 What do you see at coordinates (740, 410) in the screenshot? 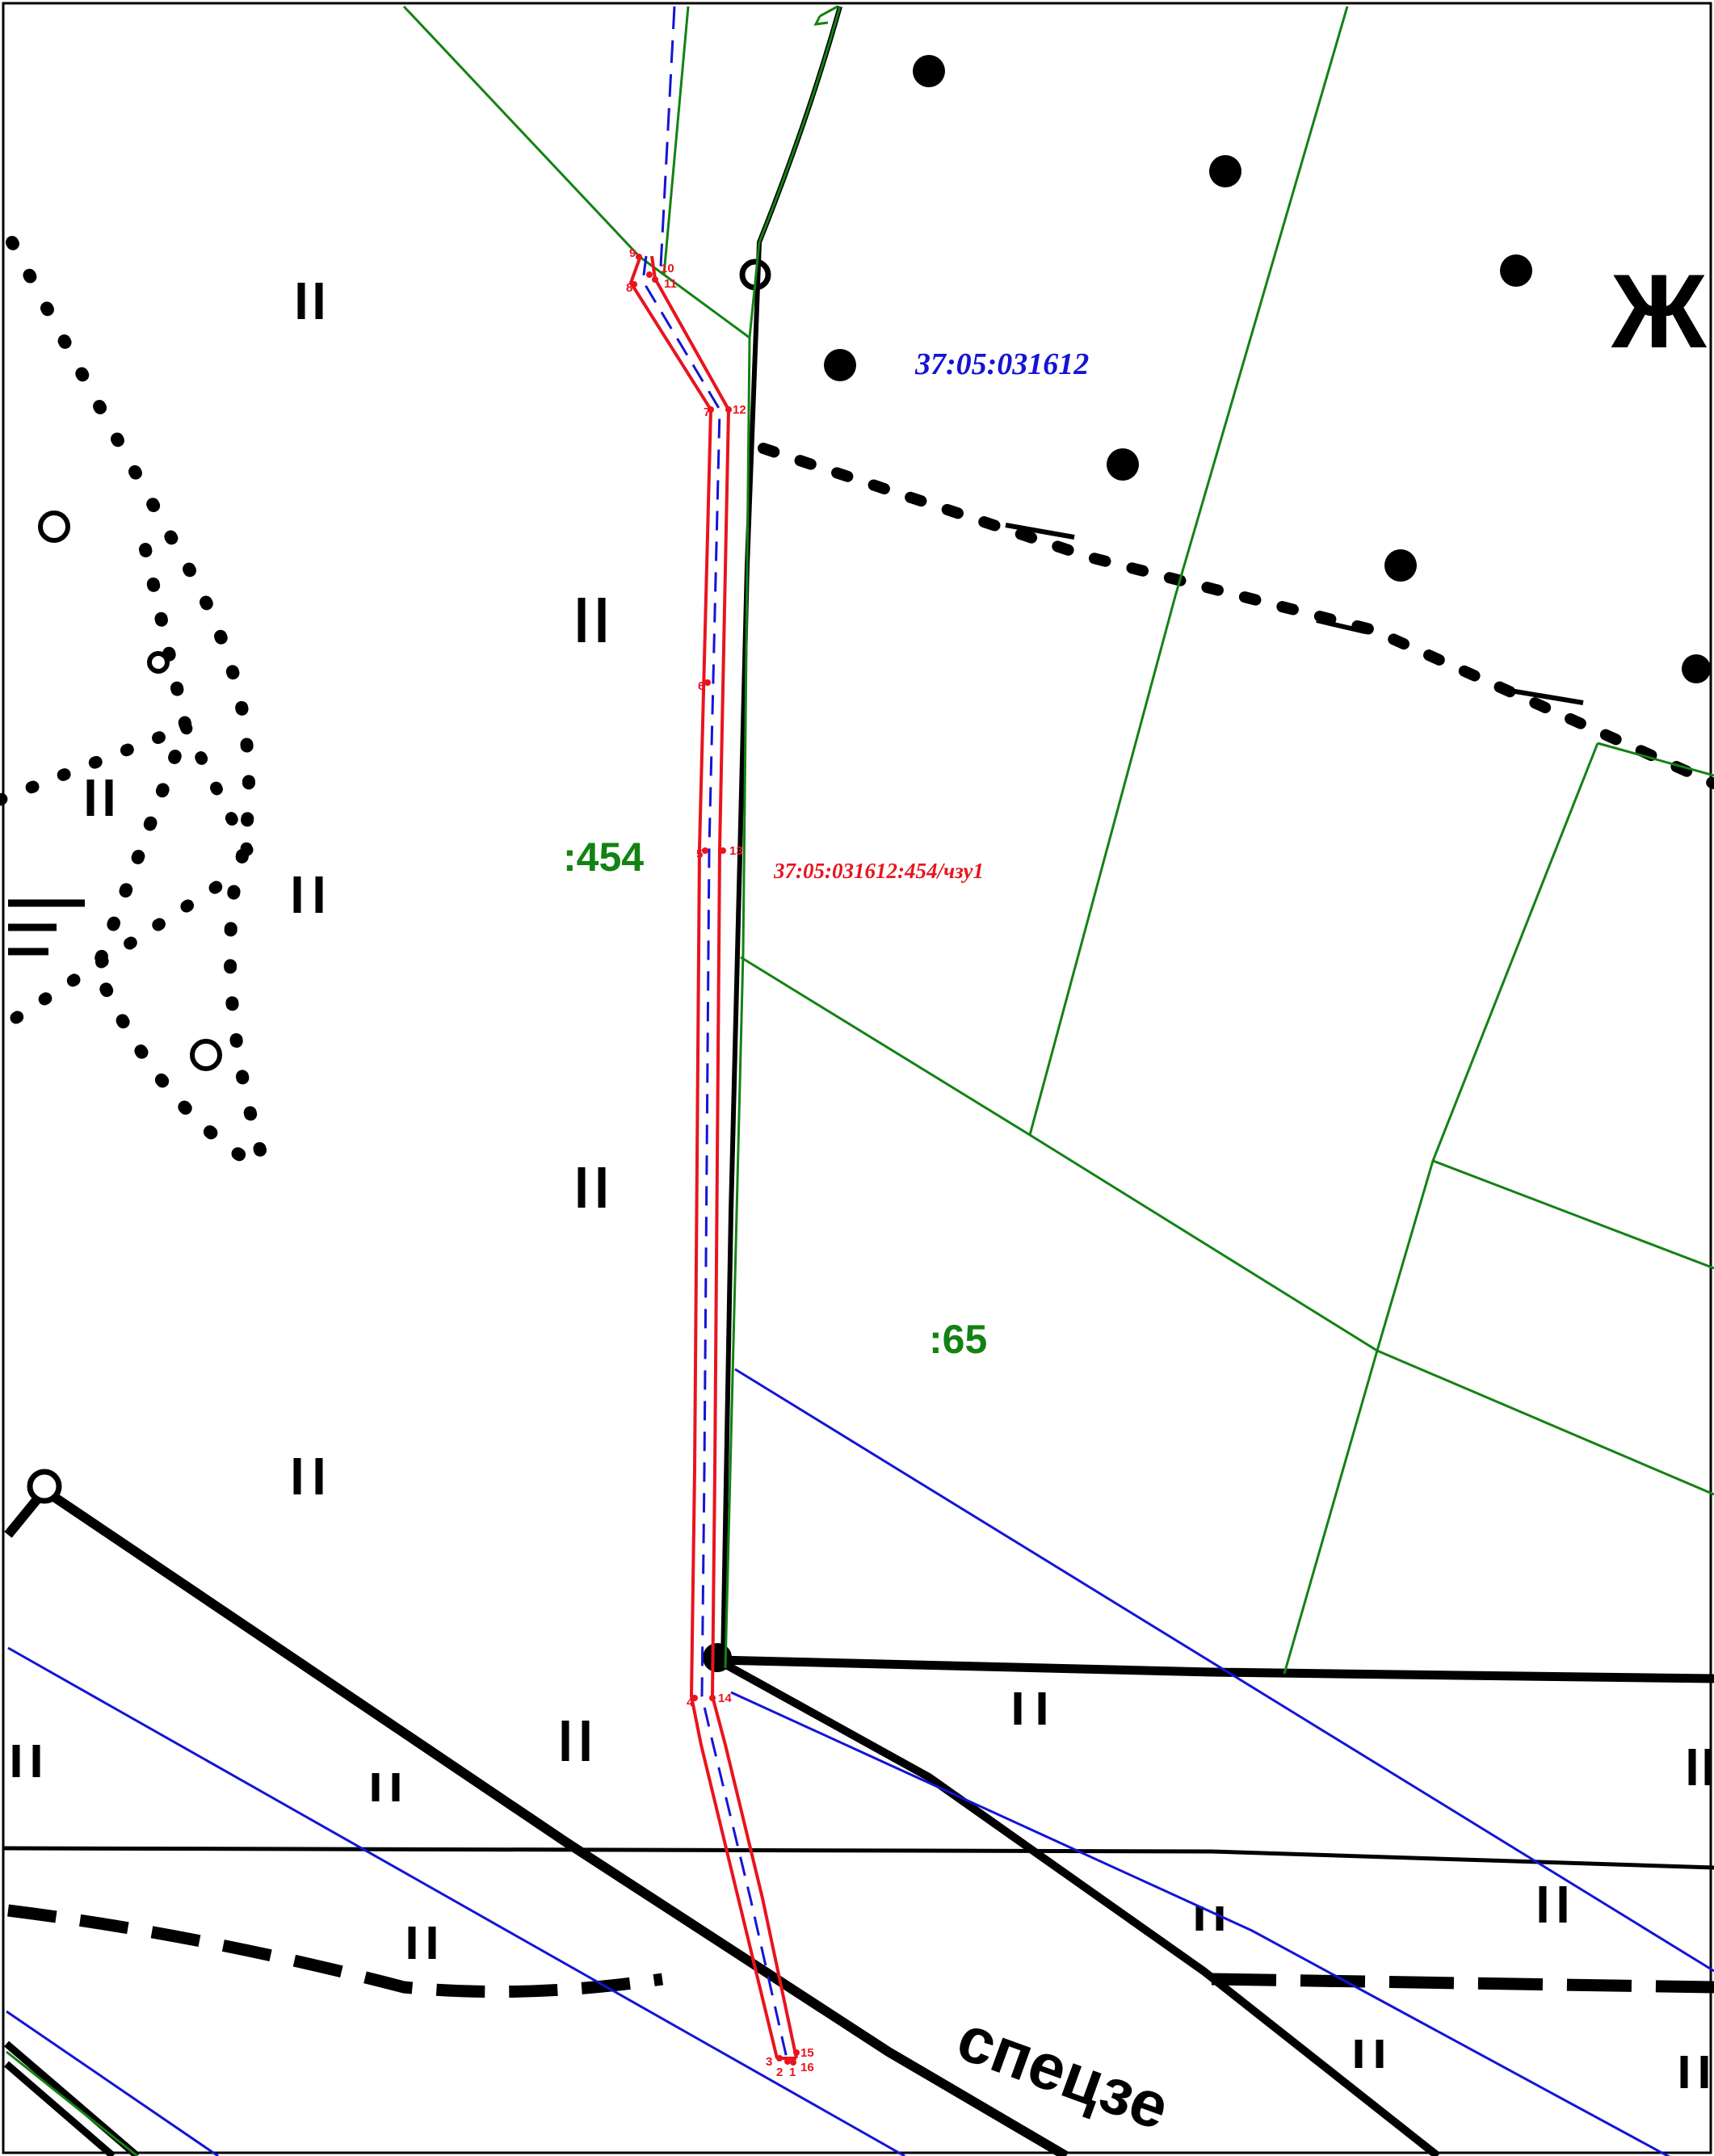
I see `point-label-12: 12` at bounding box center [740, 410].